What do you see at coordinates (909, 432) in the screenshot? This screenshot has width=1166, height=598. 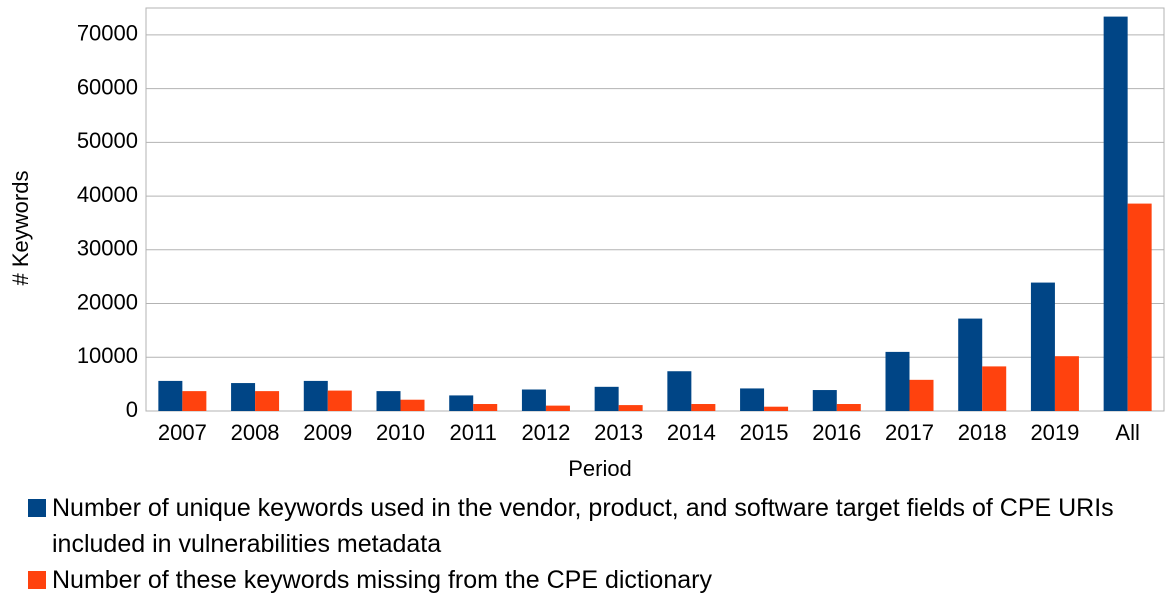 I see `x-tick-label: 2017` at bounding box center [909, 432].